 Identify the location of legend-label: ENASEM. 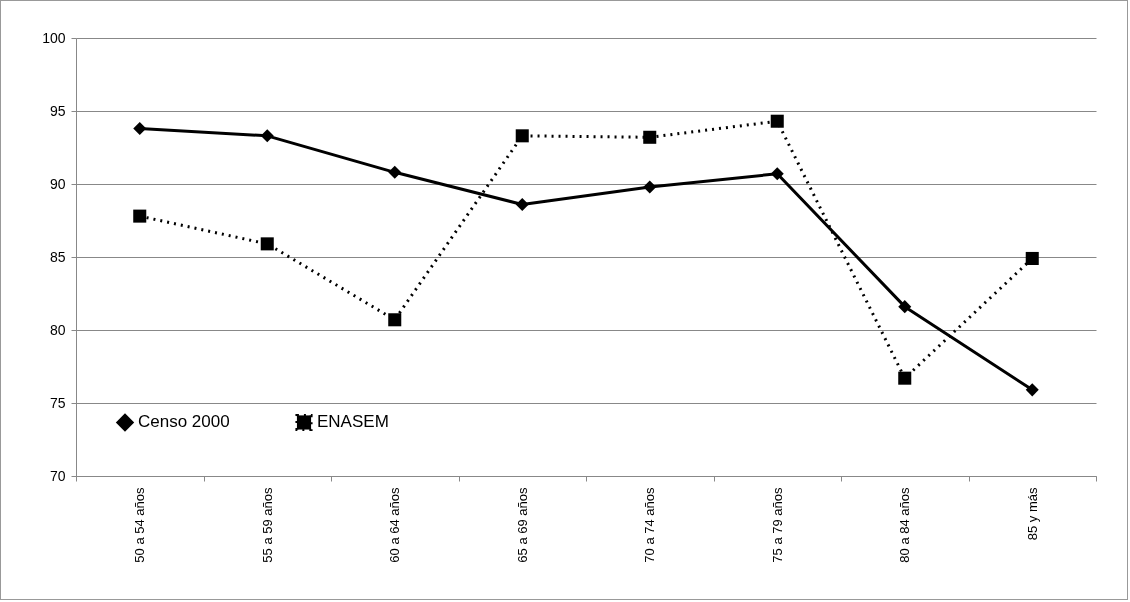
(353, 422).